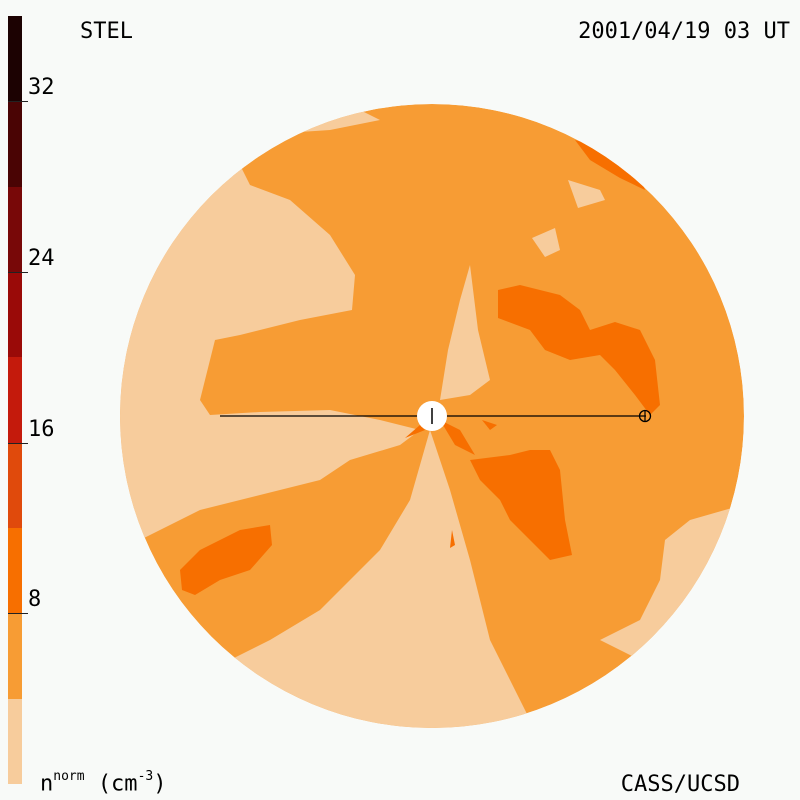 This screenshot has width=800, height=800. What do you see at coordinates (680, 784) in the screenshot?
I see `credit-label: CASS/UCSD` at bounding box center [680, 784].